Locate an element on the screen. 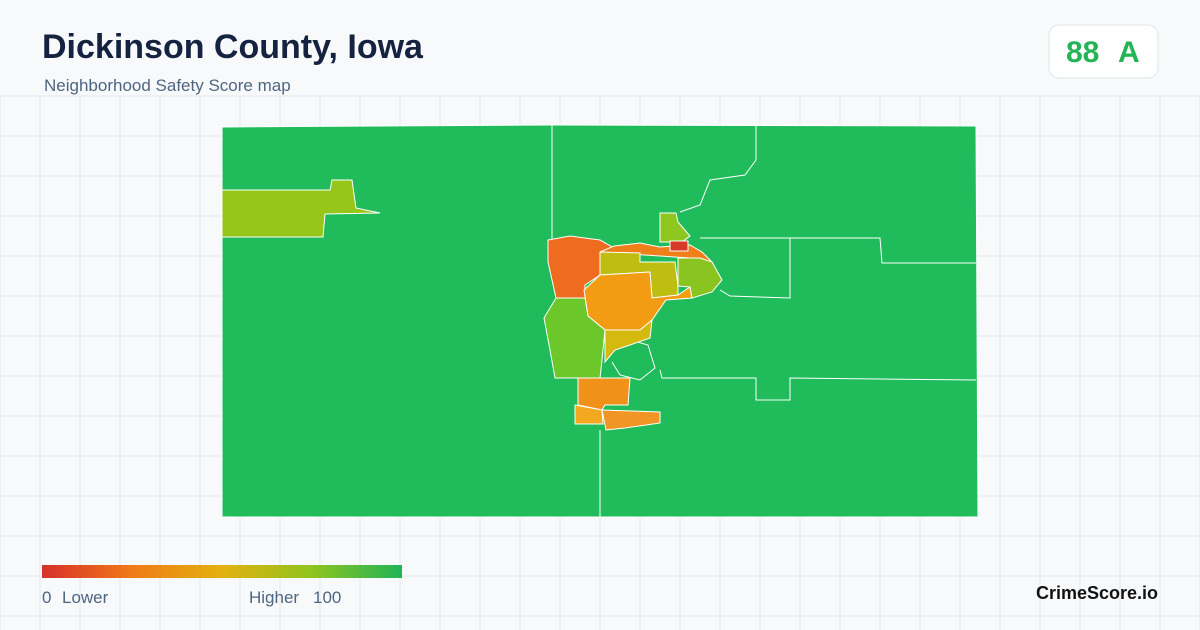 This screenshot has width=1200, height=630. score-badge is located at coordinates (1103, 51).